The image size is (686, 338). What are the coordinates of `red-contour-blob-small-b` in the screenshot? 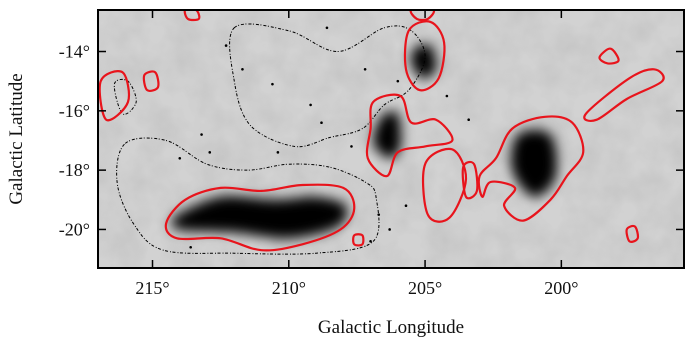 It's located at (609, 56).